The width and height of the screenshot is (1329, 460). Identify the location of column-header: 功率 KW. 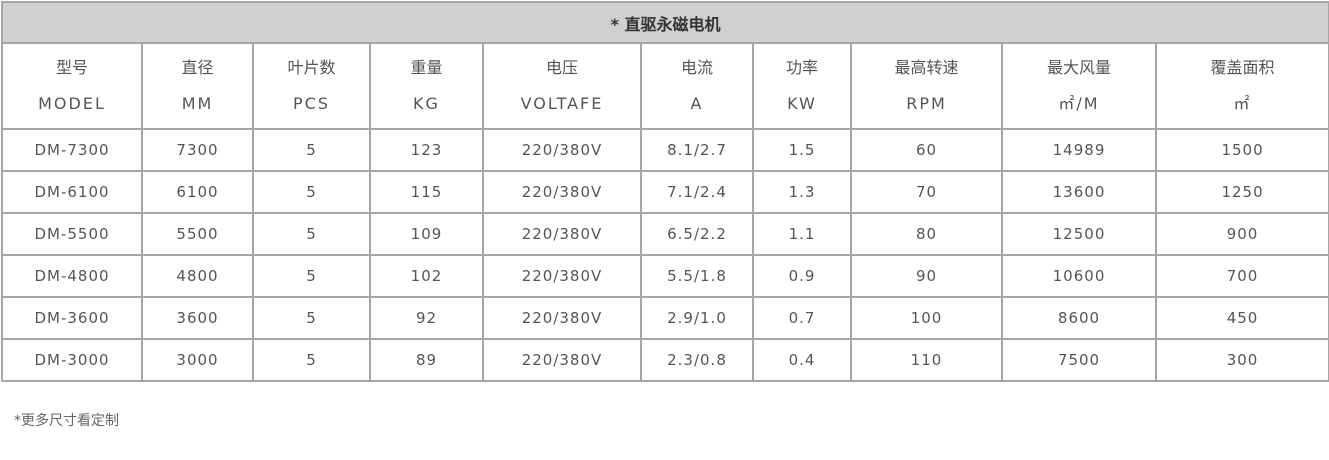
(802, 86).